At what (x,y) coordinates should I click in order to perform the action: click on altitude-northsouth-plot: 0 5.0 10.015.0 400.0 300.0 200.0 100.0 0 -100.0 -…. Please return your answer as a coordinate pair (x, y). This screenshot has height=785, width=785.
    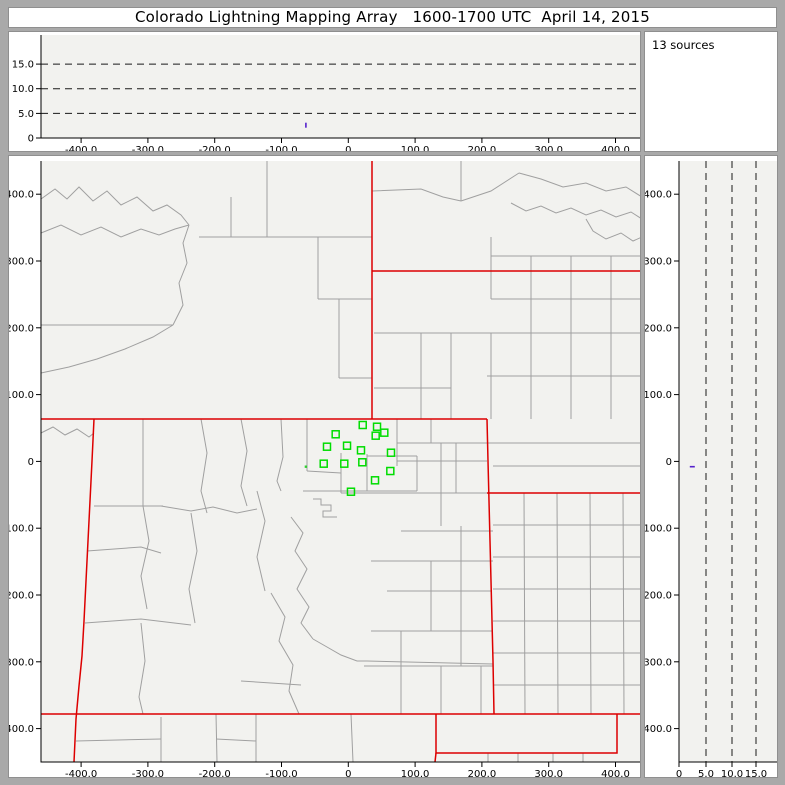
    Looking at the image, I should click on (711, 466).